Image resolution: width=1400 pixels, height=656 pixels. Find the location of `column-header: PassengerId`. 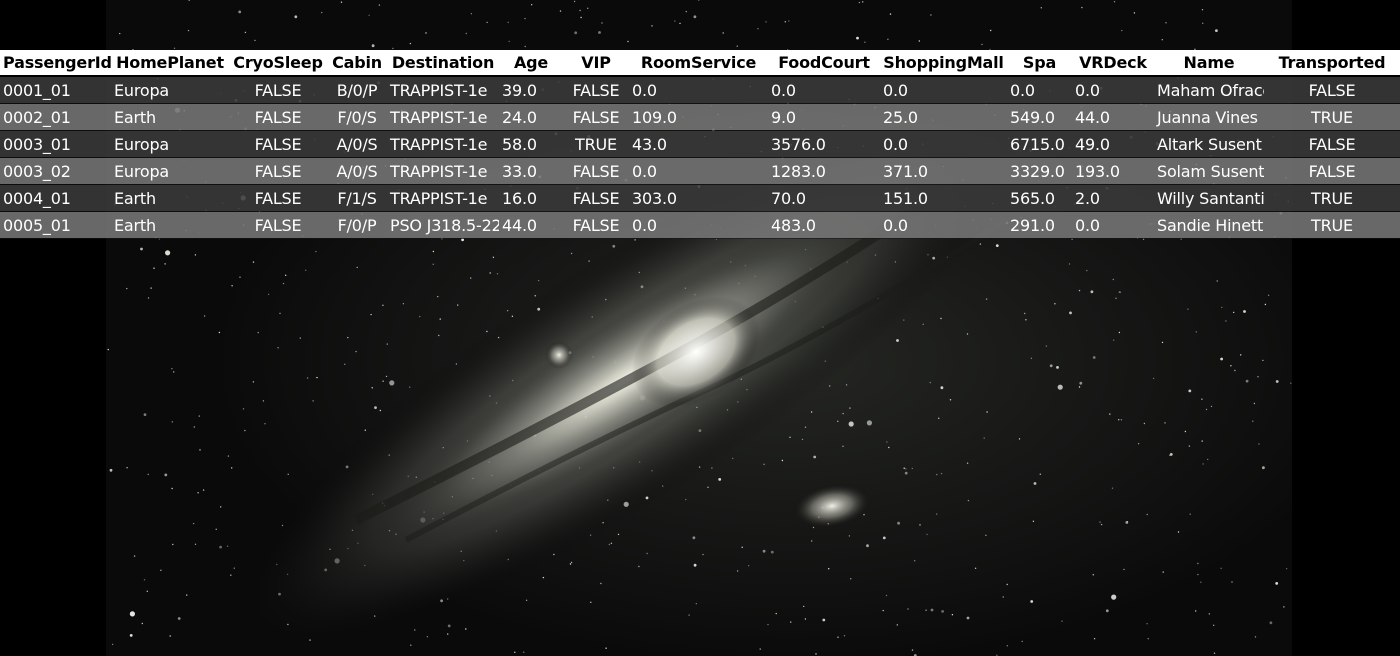

column-header: PassengerId is located at coordinates (55, 63).